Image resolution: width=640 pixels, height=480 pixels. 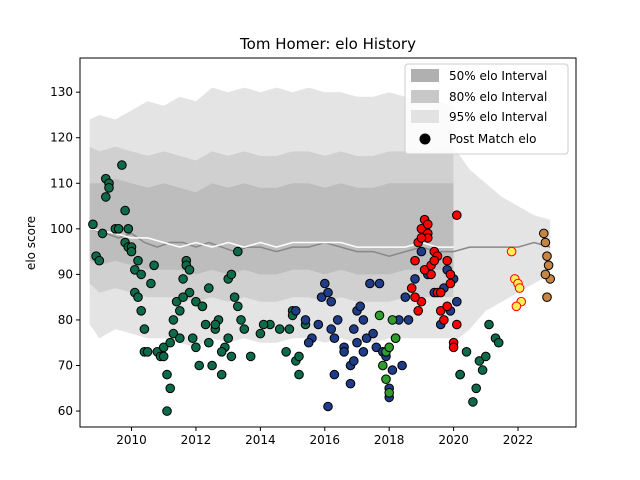 I want to click on mean-elo-line, so click(x=320, y=242).